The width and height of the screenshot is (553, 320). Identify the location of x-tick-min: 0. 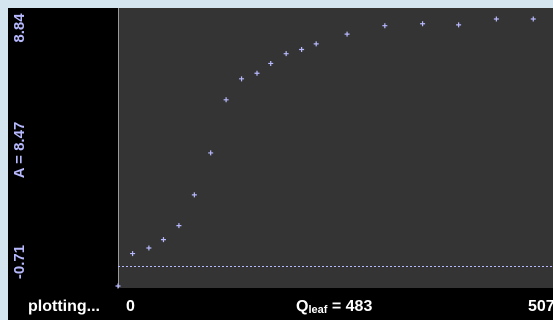
(130, 306).